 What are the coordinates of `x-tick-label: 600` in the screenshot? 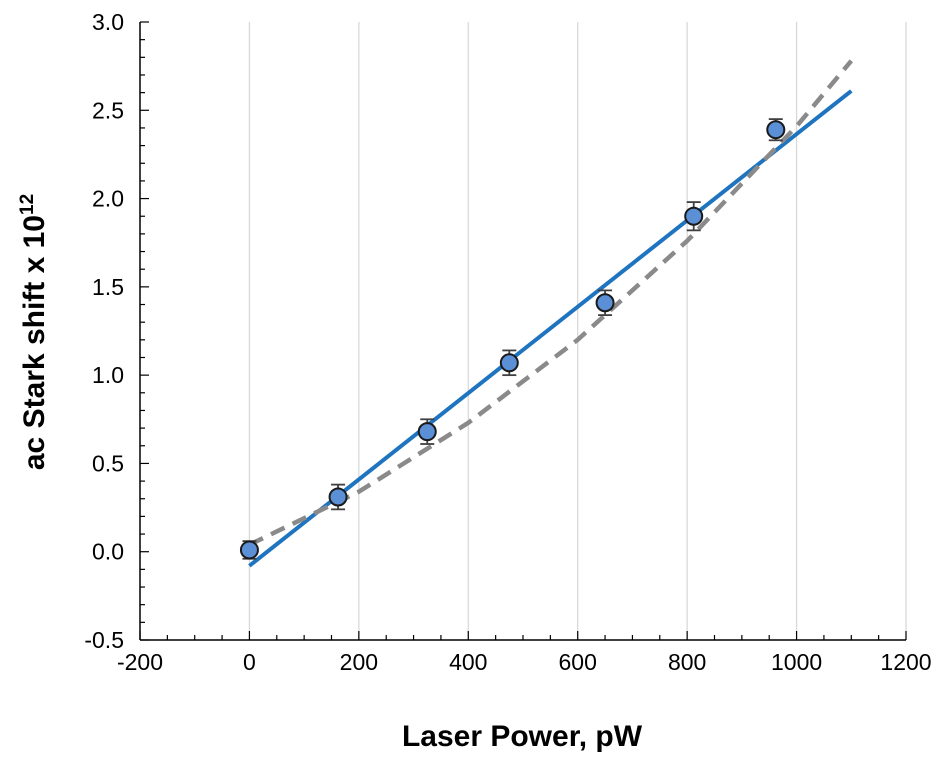 It's located at (578, 662).